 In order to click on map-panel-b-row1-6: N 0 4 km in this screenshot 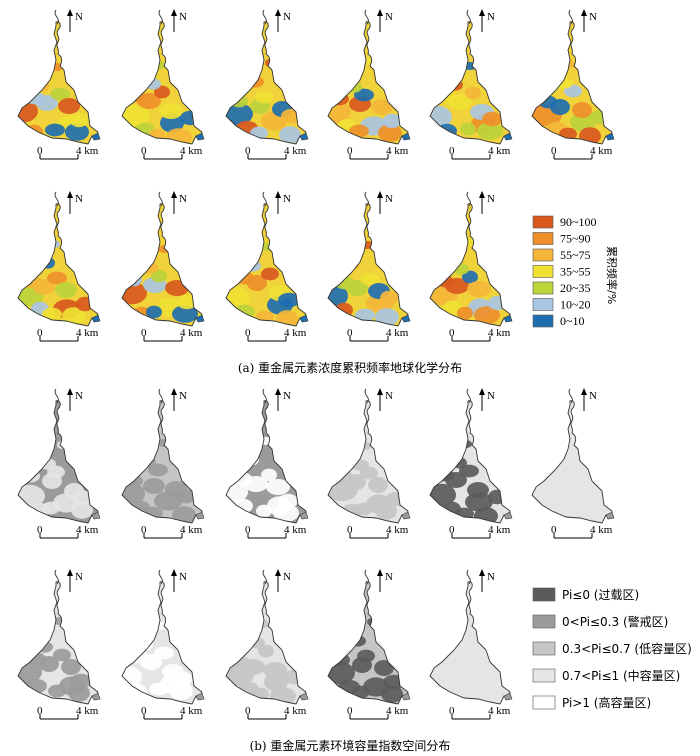, I will do `click(573, 463)`.